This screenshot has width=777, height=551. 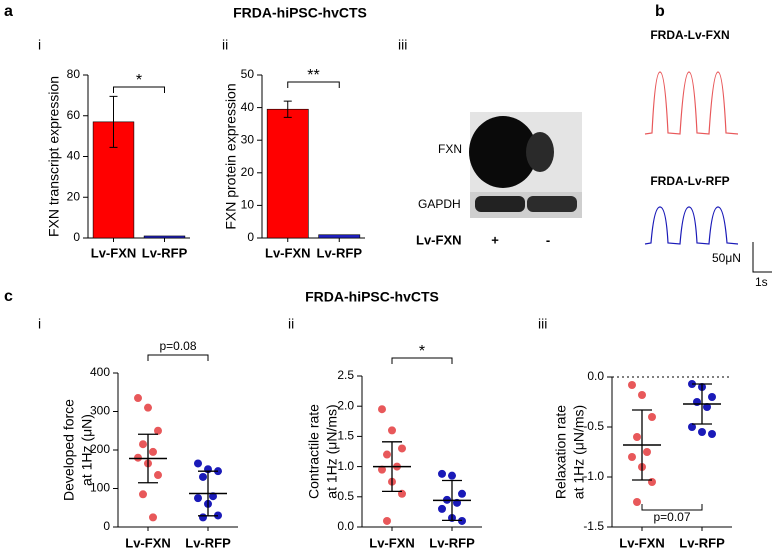 What do you see at coordinates (548, 239) in the screenshot?
I see `blot-sign: -` at bounding box center [548, 239].